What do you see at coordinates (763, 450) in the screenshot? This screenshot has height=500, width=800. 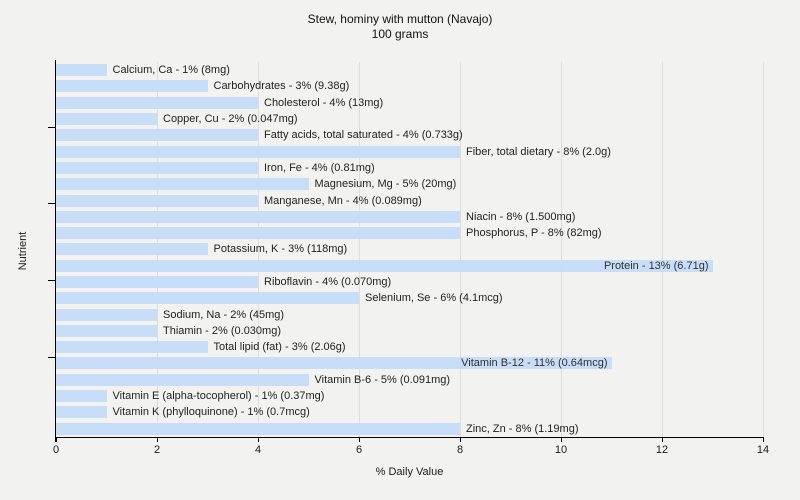 I see `x-tick-label-14: 14` at bounding box center [763, 450].